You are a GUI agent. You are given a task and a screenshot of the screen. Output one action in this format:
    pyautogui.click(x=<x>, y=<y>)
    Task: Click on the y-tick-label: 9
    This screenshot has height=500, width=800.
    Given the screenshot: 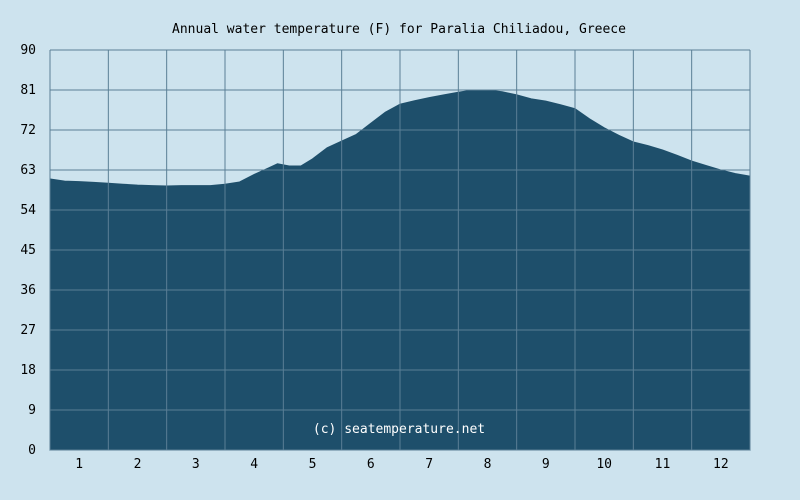 What is the action you would take?
    pyautogui.click(x=32, y=410)
    